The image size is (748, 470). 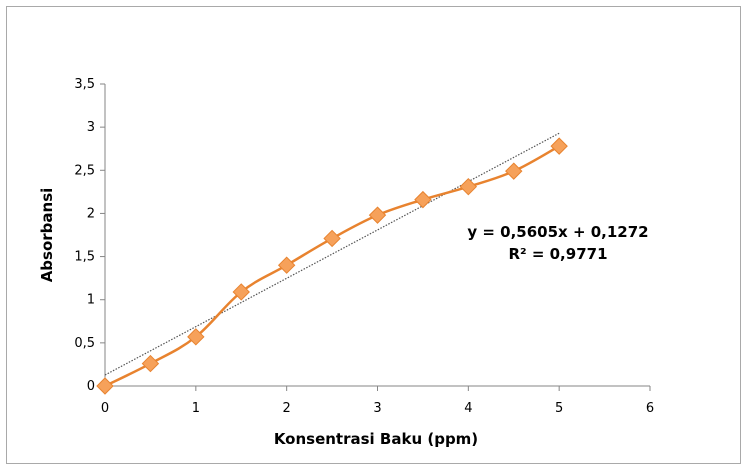 What do you see at coordinates (91, 213) in the screenshot?
I see `y-tick-label: 2` at bounding box center [91, 213].